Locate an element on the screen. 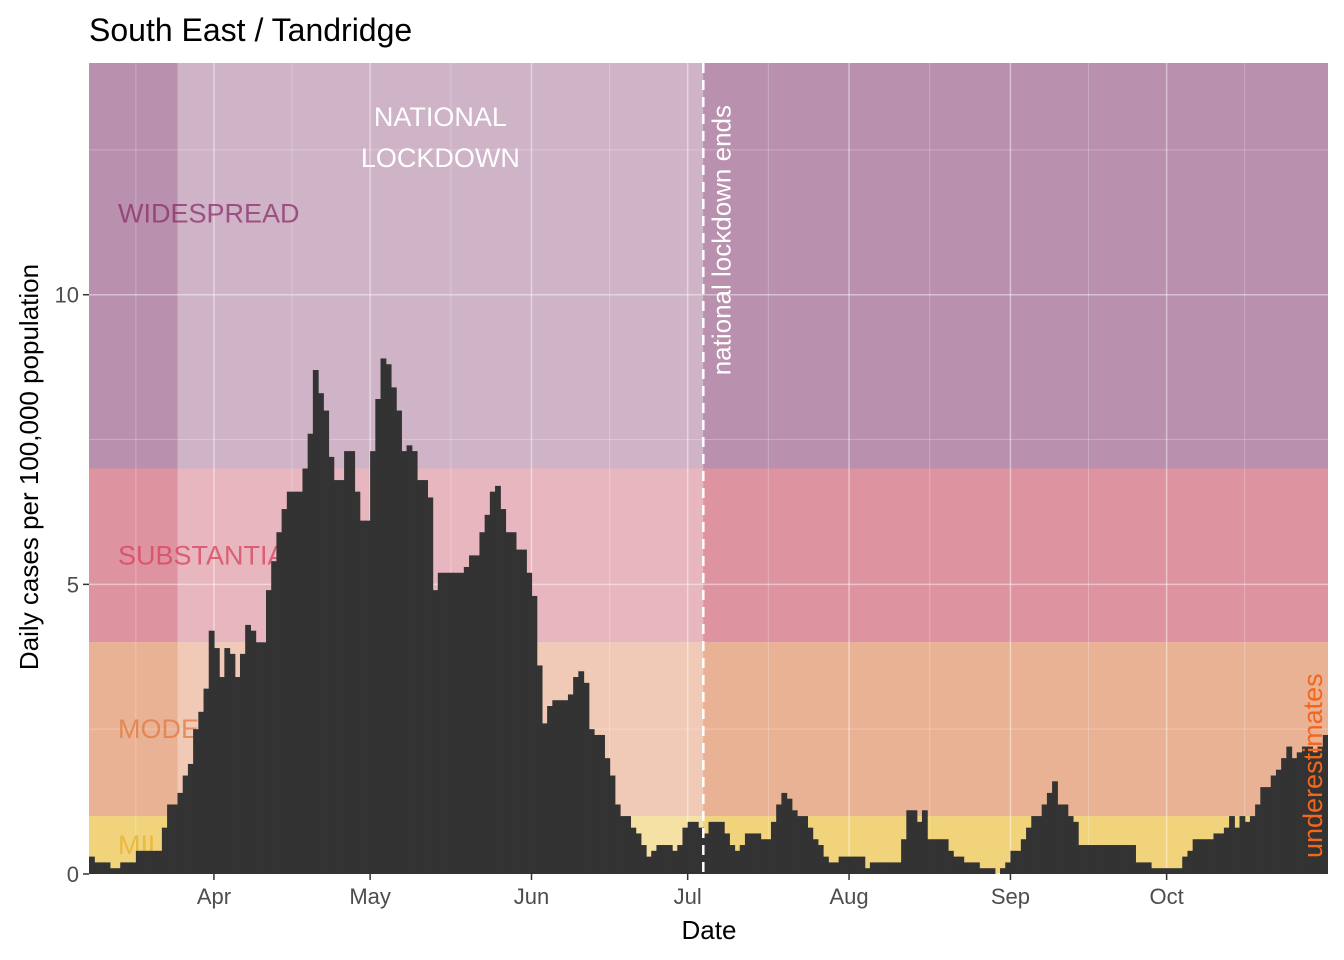 The width and height of the screenshot is (1344, 960). x-axis: Apr May Jun Jul Aug Sep Oct is located at coordinates (690, 891).